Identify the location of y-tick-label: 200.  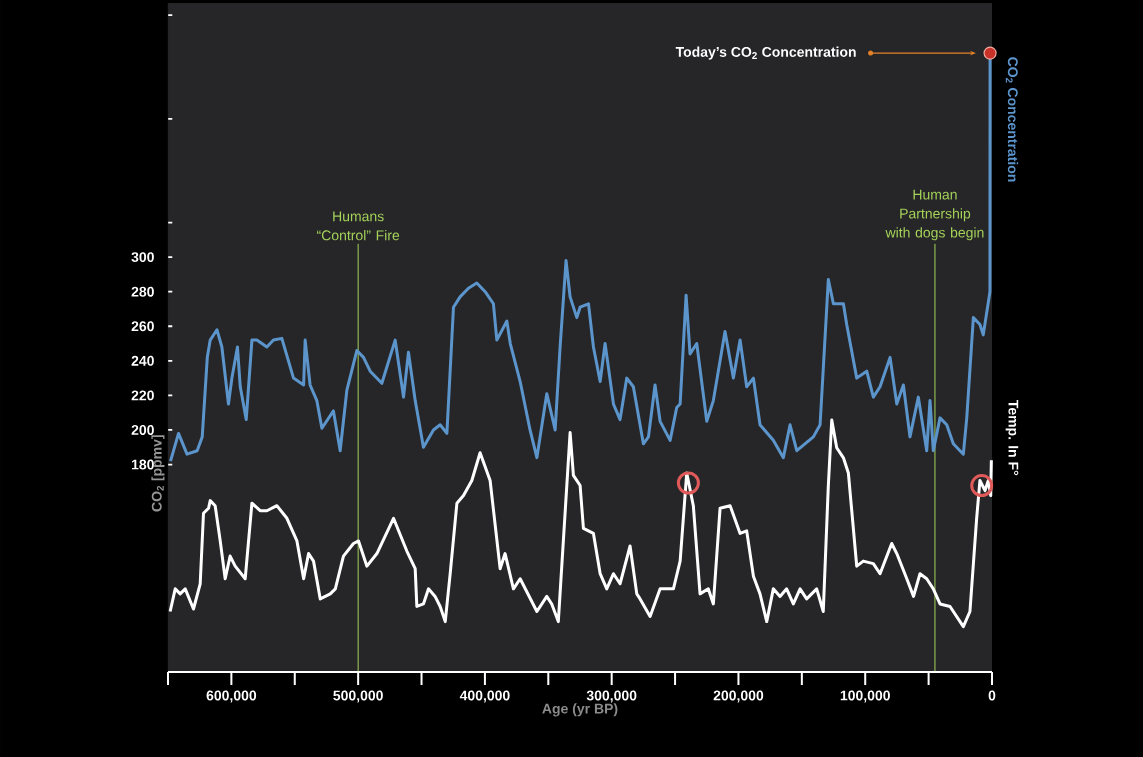
(142, 430).